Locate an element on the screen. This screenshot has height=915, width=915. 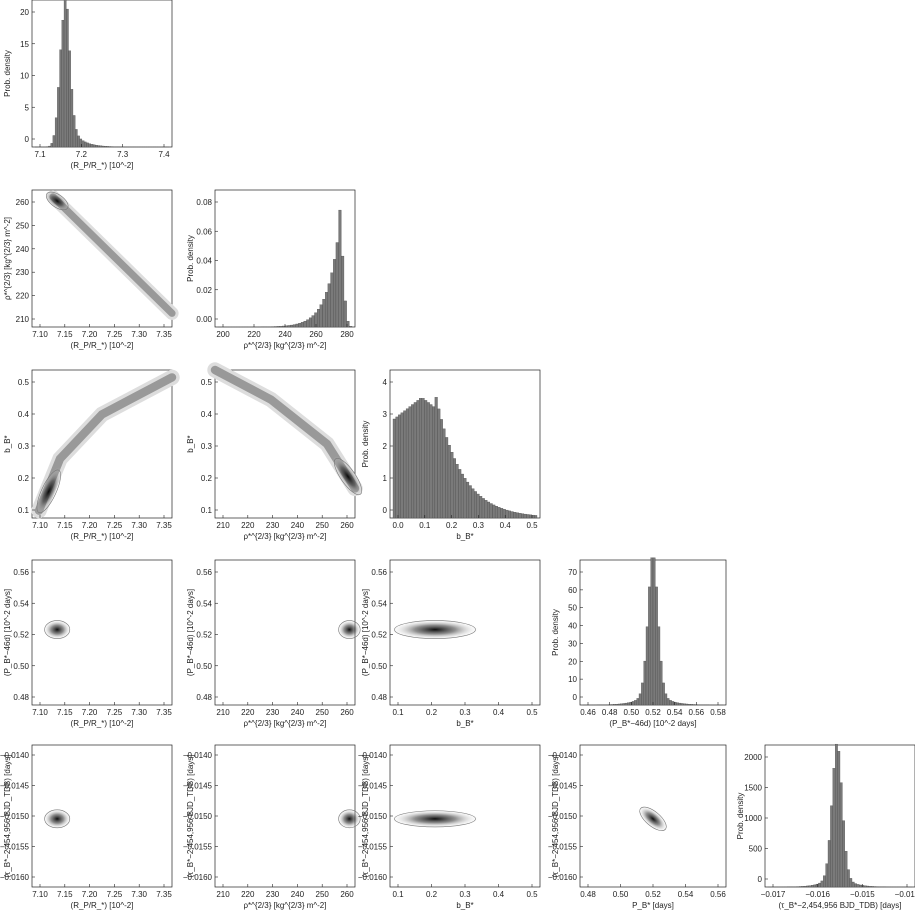
y-tick-label: 0.50 is located at coordinates (21, 666).